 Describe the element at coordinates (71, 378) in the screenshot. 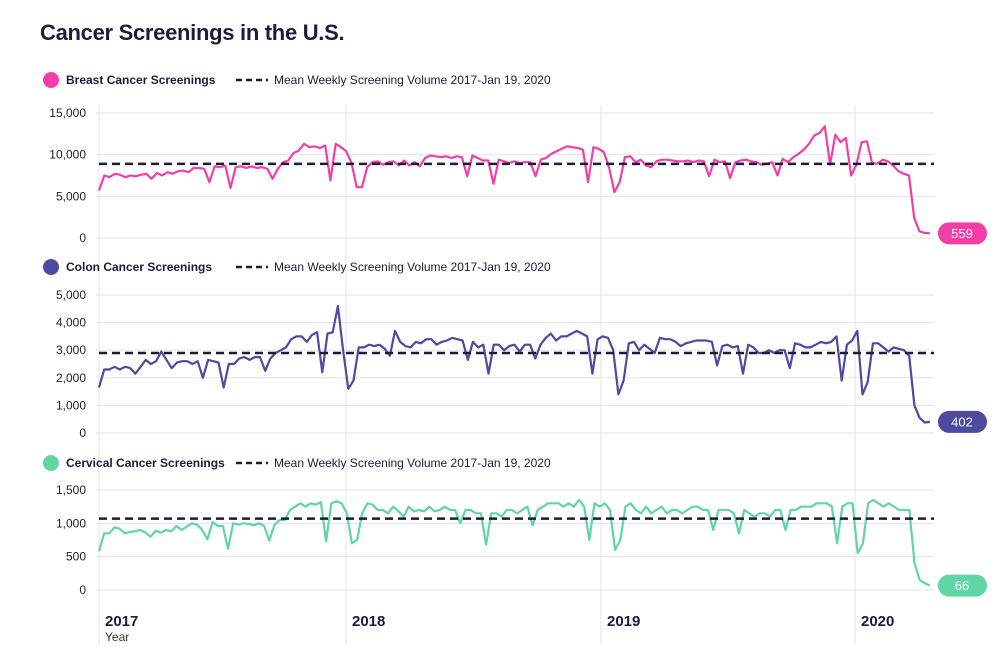

I see `colon-y-tick-label: 2,000` at that location.